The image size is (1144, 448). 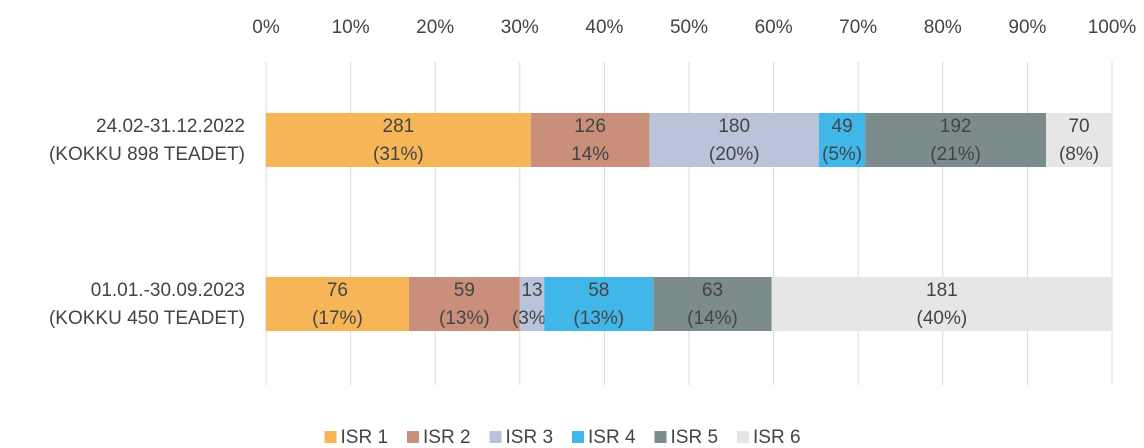 I want to click on data-label: 180, so click(x=734, y=126).